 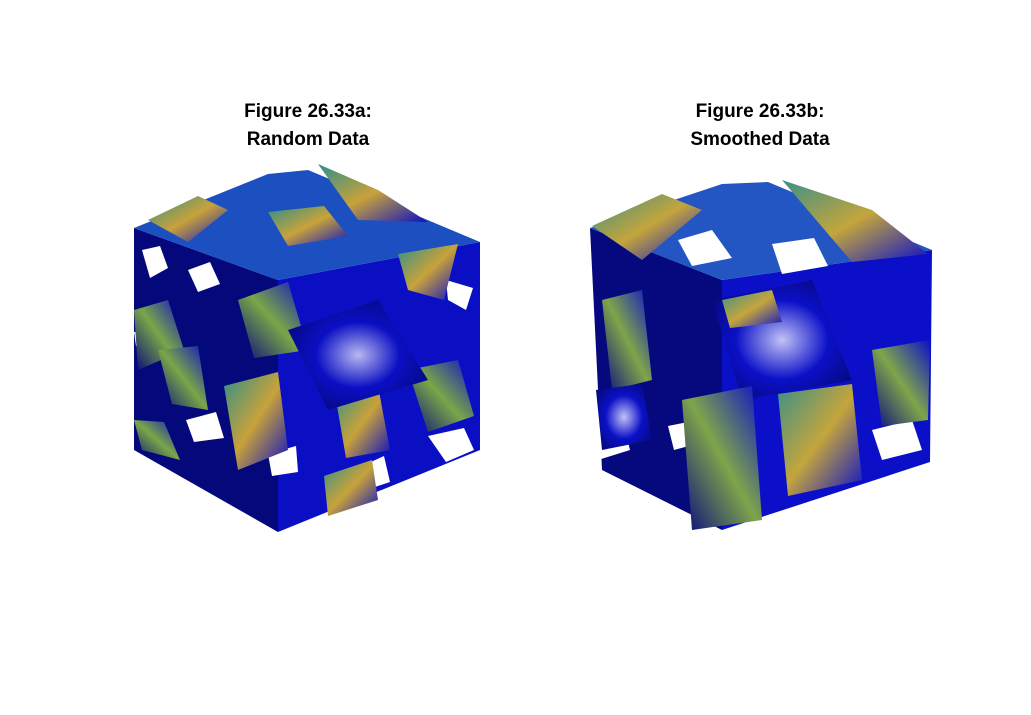 What do you see at coordinates (308, 111) in the screenshot?
I see `panel-a-title-line1: Figure 26.33a:` at bounding box center [308, 111].